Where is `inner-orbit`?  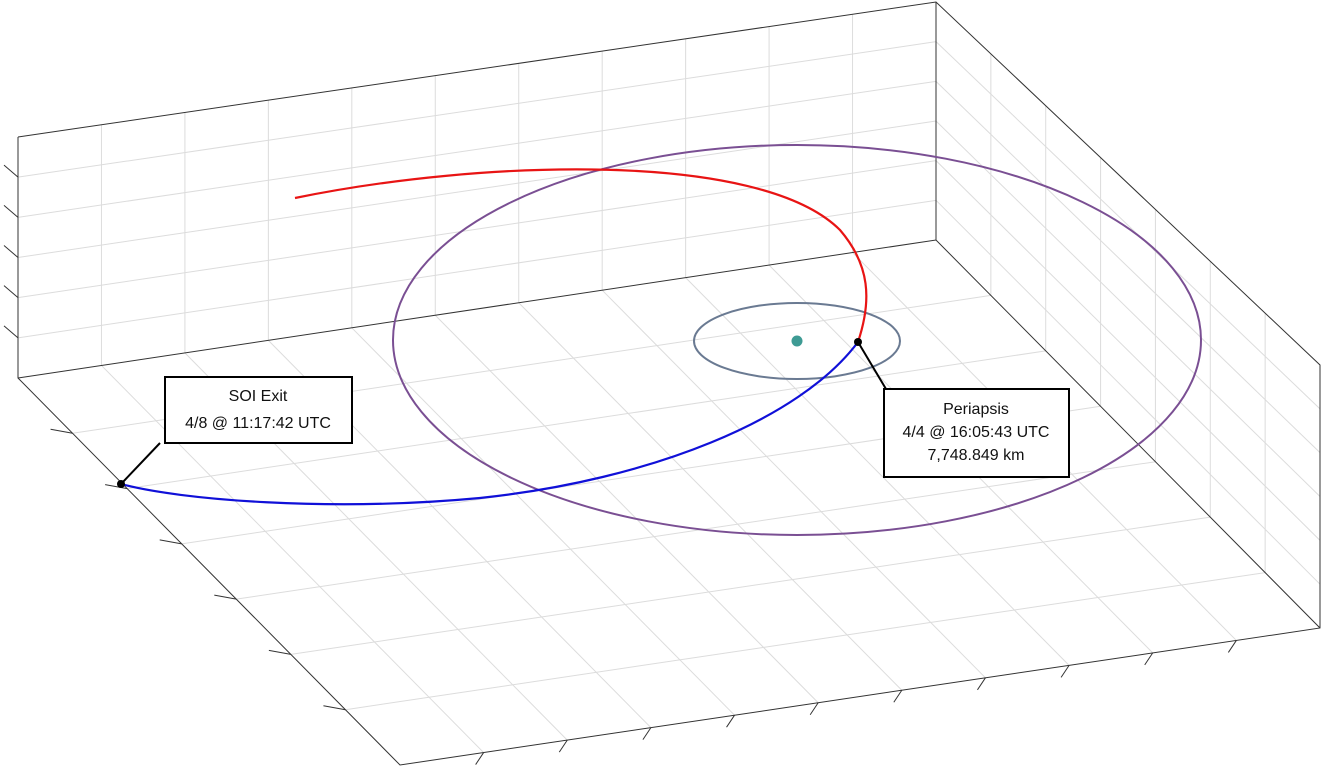
inner-orbit is located at coordinates (797, 341).